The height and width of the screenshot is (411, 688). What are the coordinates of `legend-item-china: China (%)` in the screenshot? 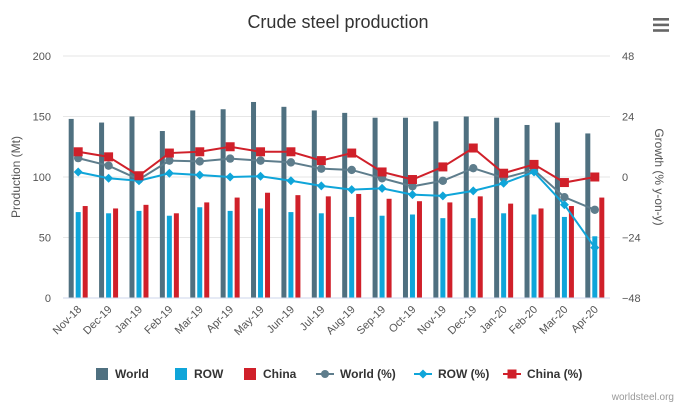 It's located at (542, 374).